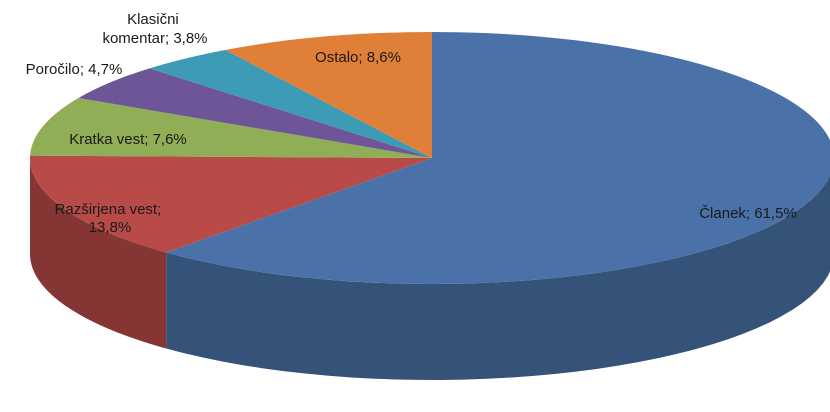 The width and height of the screenshot is (830, 412). Describe the element at coordinates (328, 95) in the screenshot. I see `pie-slice-ostalo` at that location.